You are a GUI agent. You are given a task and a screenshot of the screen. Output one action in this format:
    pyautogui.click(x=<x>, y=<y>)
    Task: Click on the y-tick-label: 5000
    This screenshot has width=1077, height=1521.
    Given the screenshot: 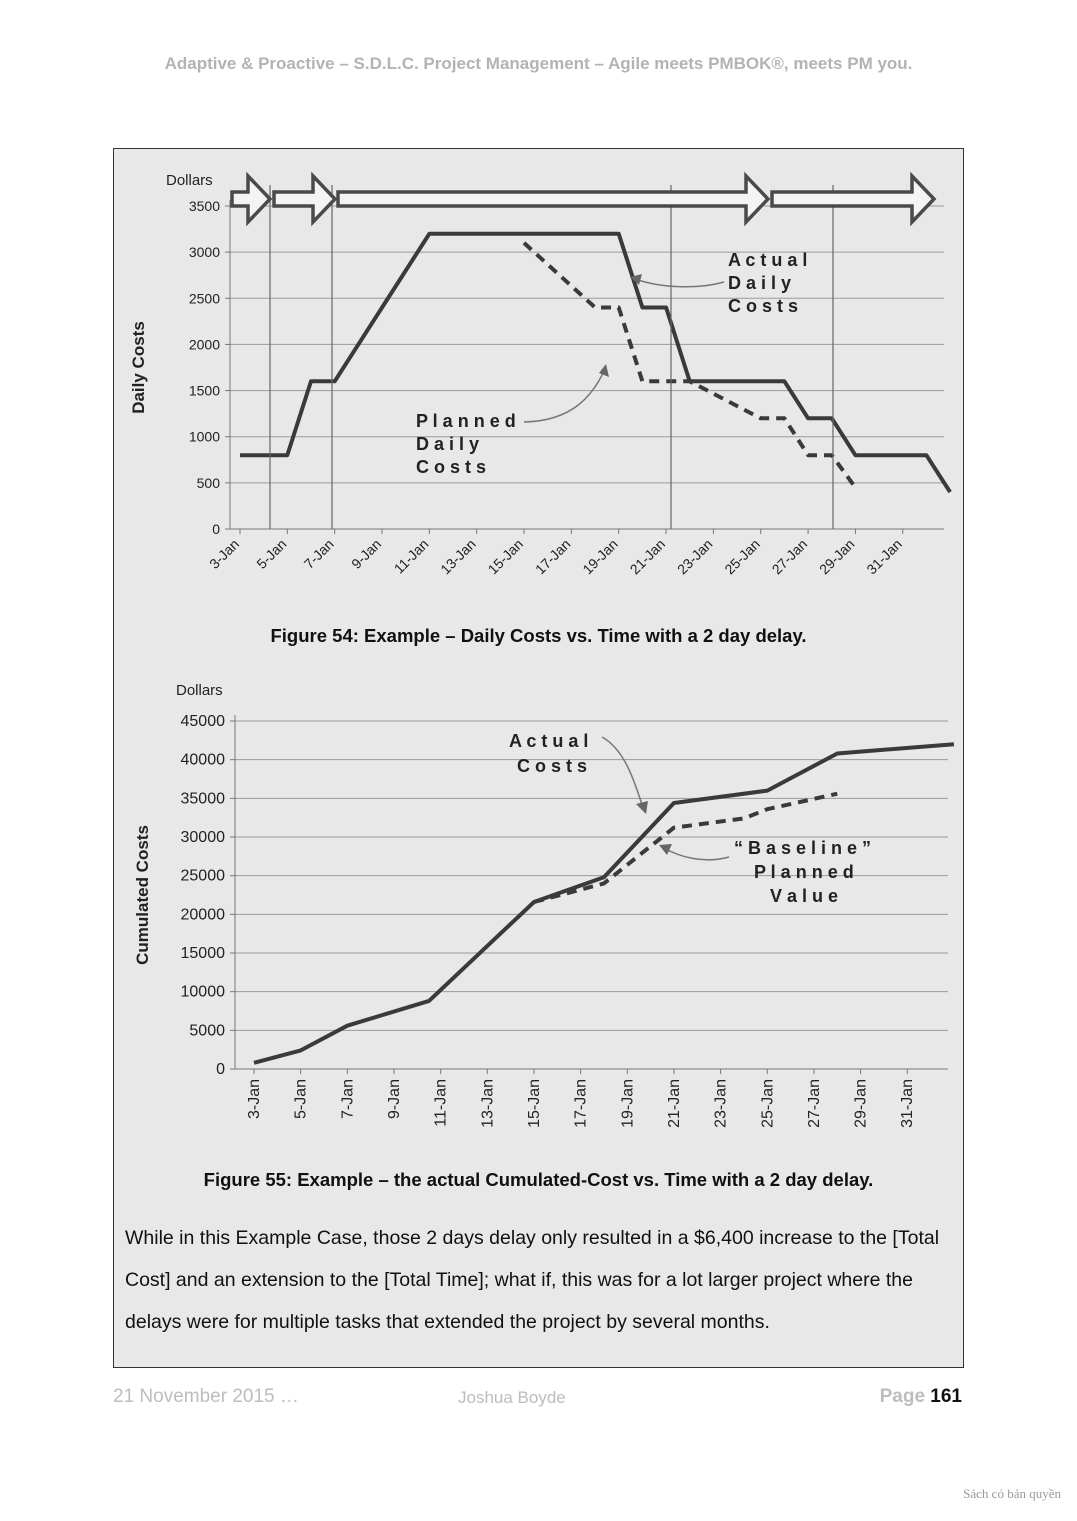 What is the action you would take?
    pyautogui.click(x=207, y=1030)
    